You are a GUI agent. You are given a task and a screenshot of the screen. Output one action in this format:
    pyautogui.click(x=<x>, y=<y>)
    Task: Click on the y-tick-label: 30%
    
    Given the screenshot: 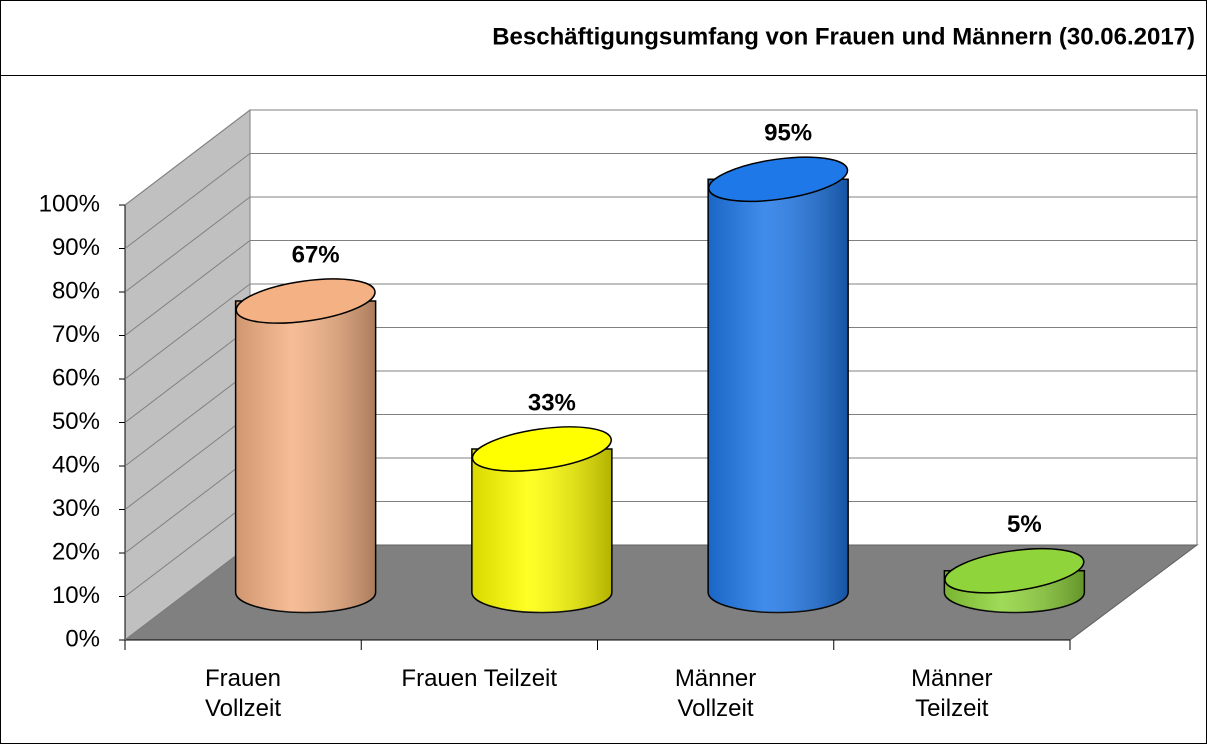 What is the action you would take?
    pyautogui.click(x=76, y=508)
    